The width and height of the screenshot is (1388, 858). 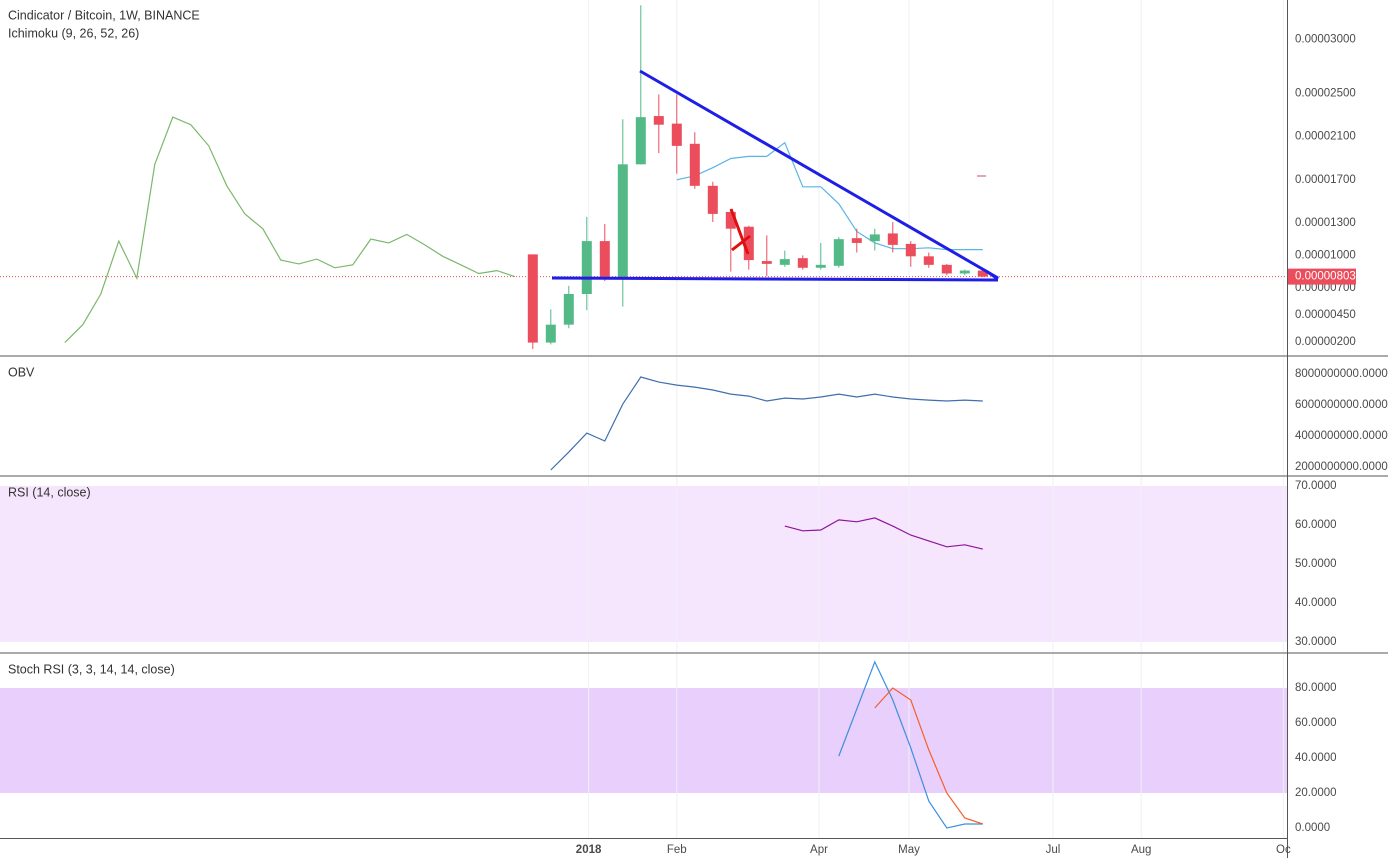 What do you see at coordinates (909, 850) in the screenshot?
I see `x-tick-label: May` at bounding box center [909, 850].